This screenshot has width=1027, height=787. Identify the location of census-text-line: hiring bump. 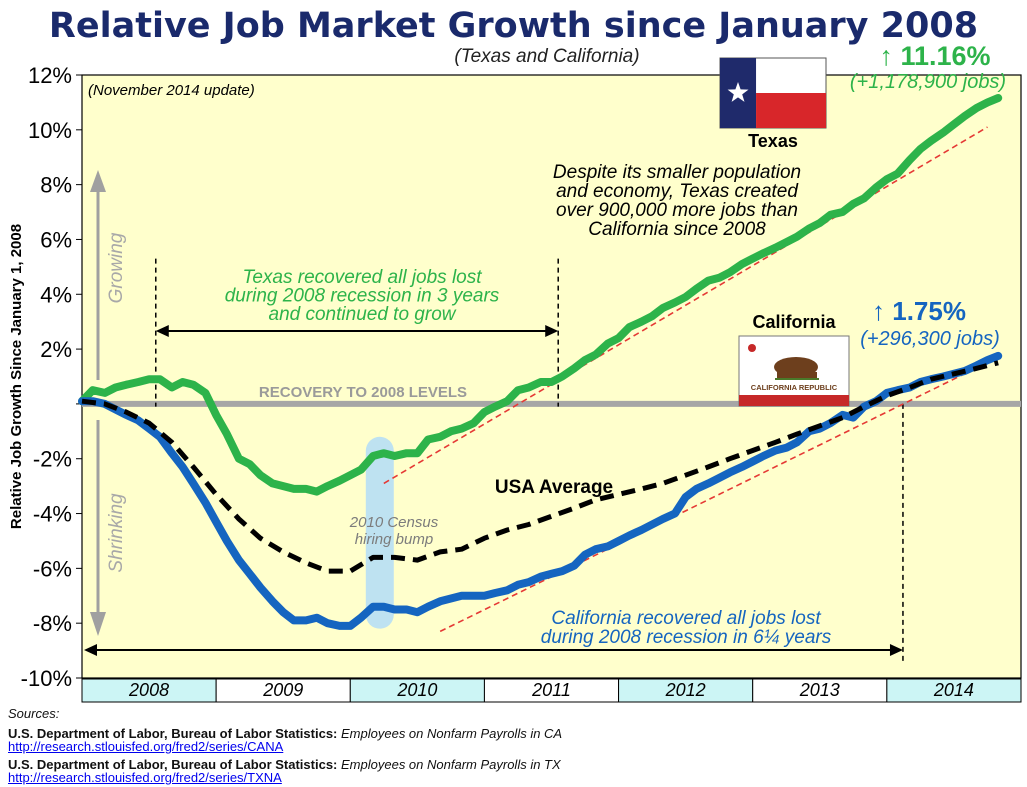
(394, 539).